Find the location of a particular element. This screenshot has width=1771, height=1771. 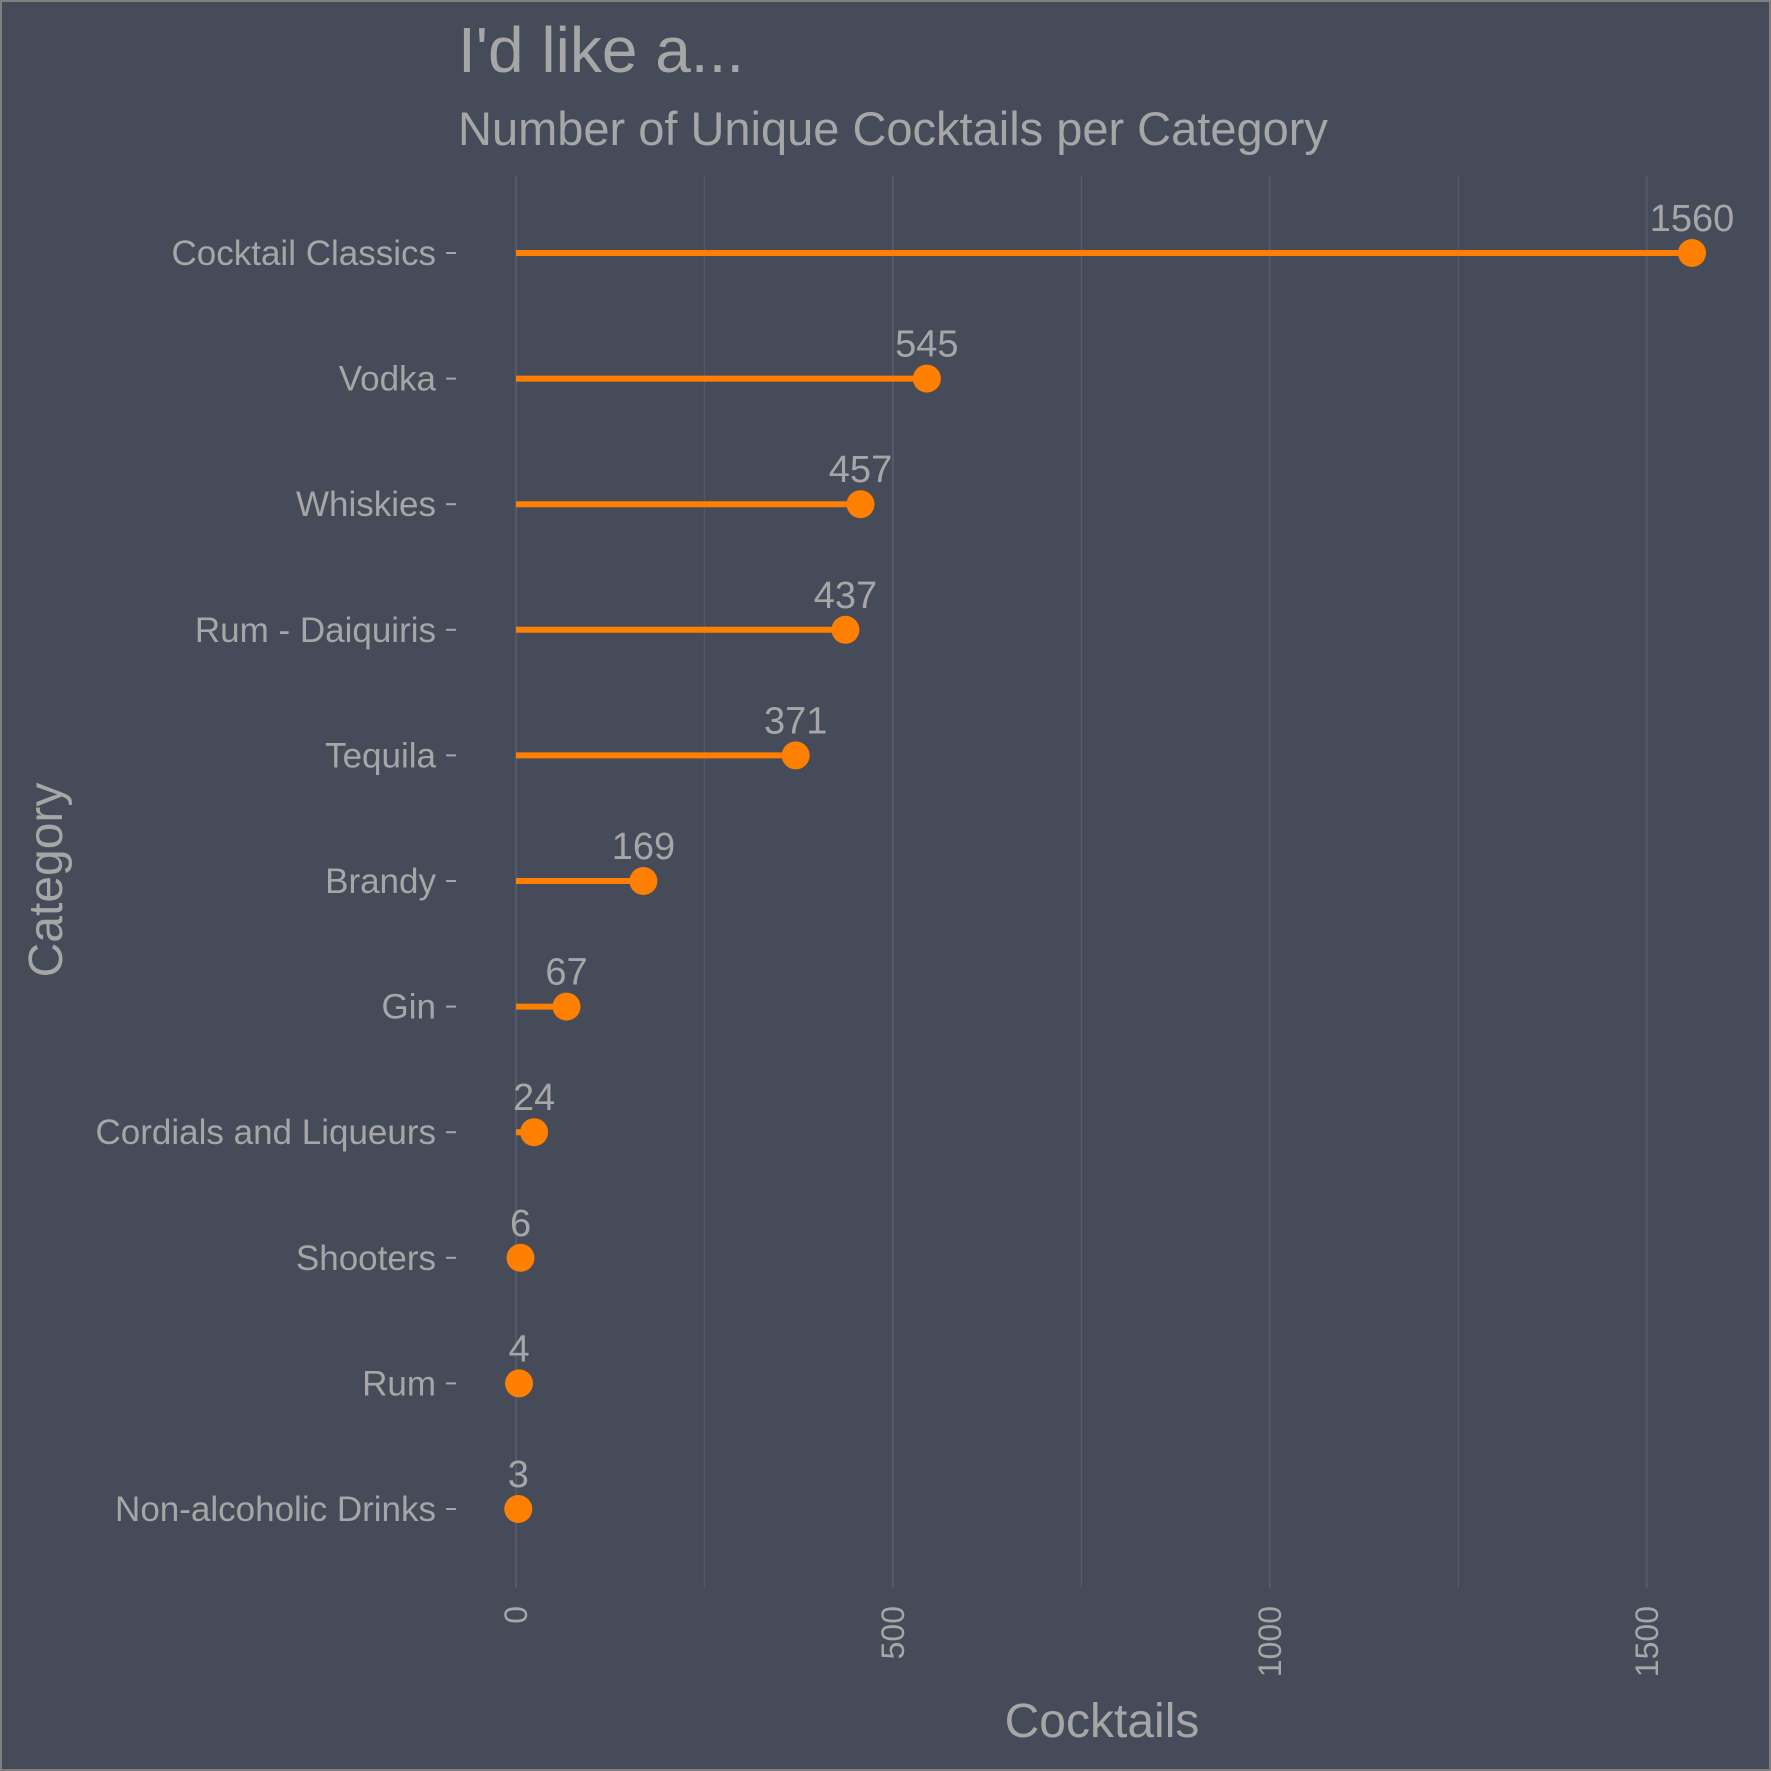

value-label: 545 is located at coordinates (926, 345).